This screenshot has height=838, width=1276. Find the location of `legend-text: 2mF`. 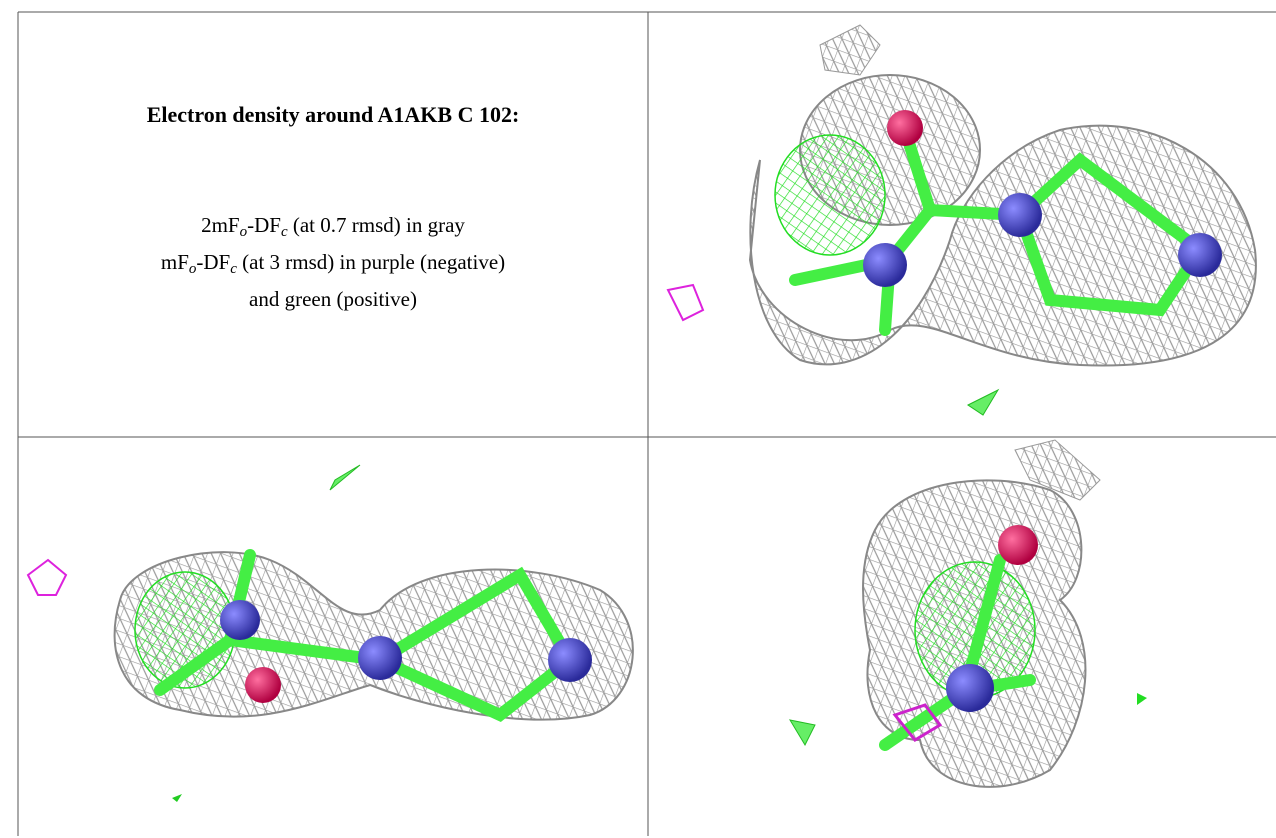

legend-text: 2mF is located at coordinates (220, 225).